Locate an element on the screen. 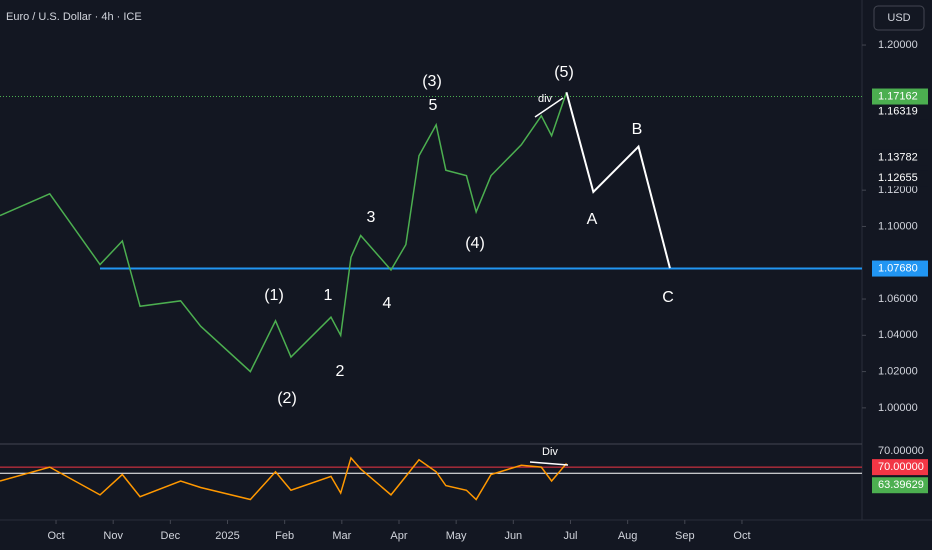  x-tick-label: Aug is located at coordinates (628, 536).